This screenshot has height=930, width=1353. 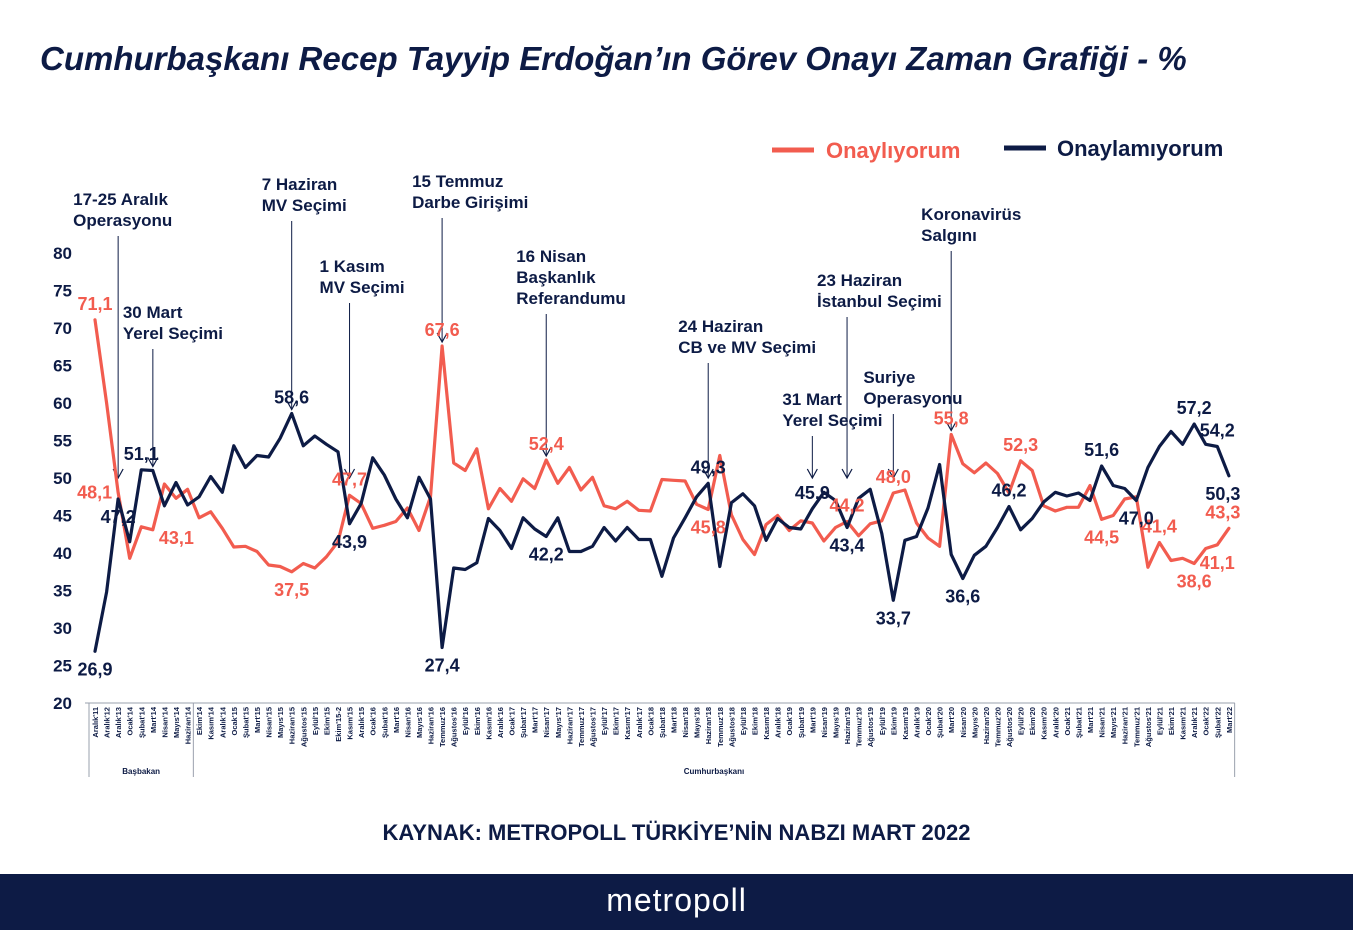 I want to click on y-tick-label: 75, so click(x=62, y=291).